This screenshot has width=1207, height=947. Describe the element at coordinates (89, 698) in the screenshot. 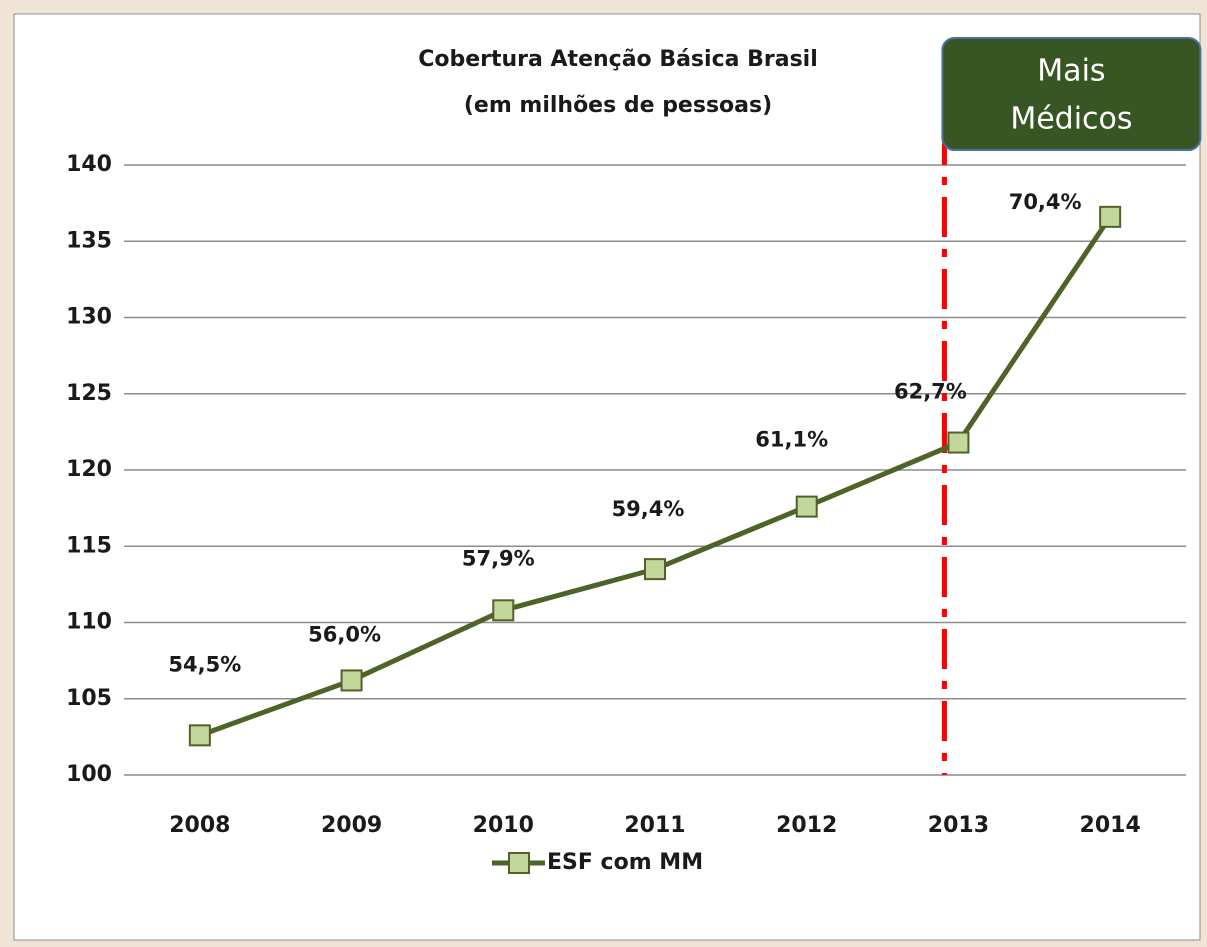

I see `y-tick-label: 105` at that location.